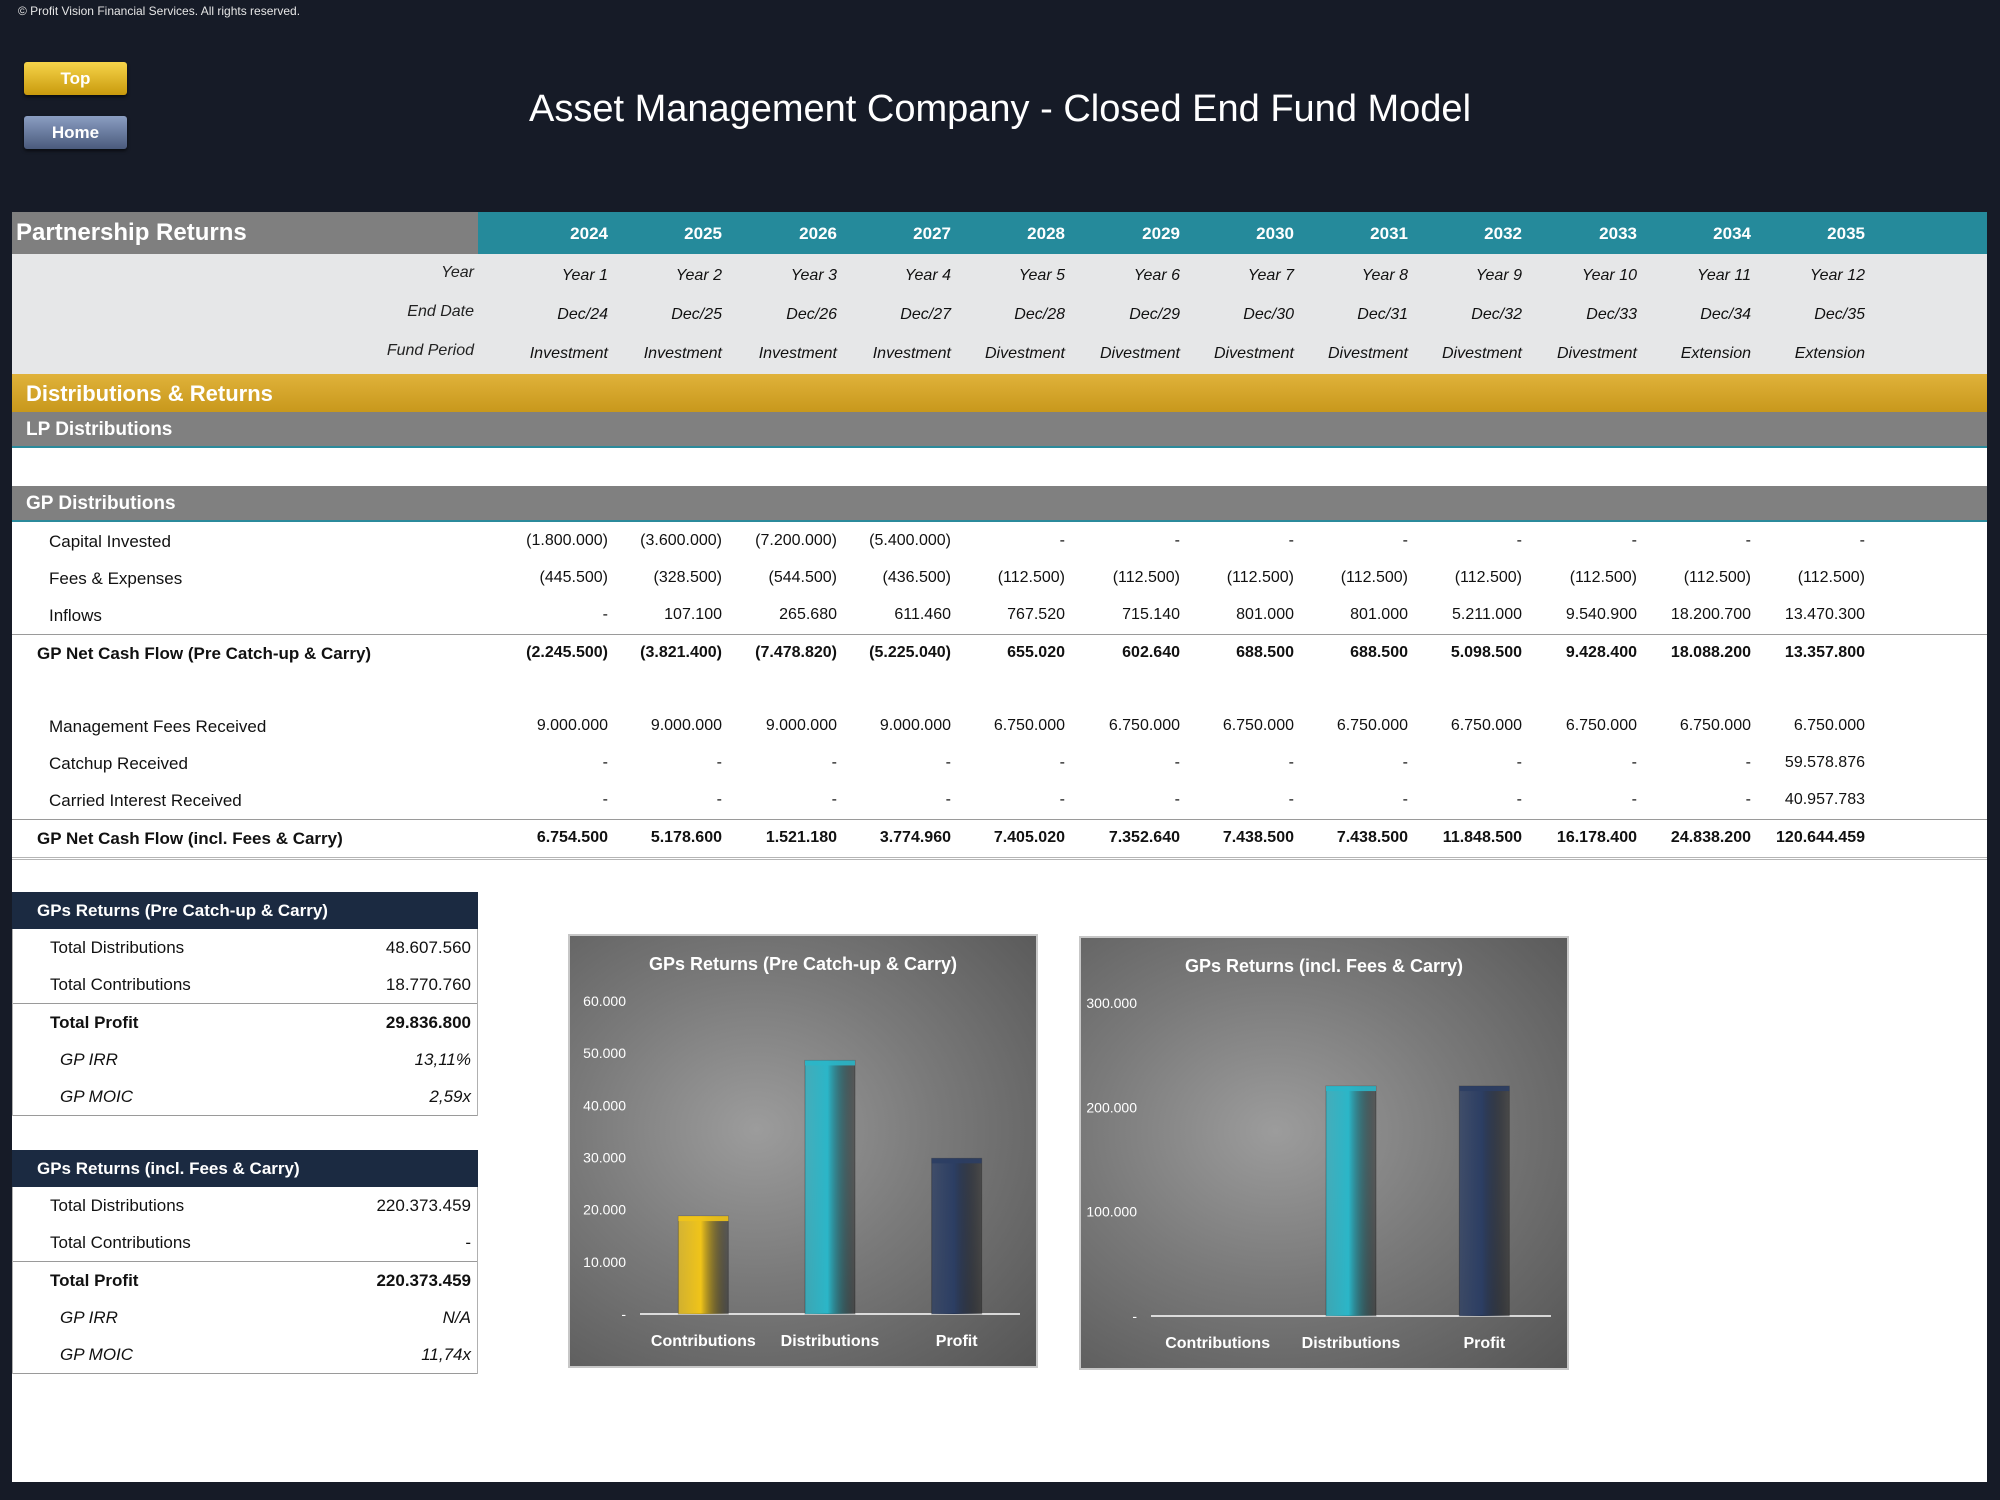 The width and height of the screenshot is (2000, 1500). Describe the element at coordinates (681, 540) in the screenshot. I see `row-value: (3.600.000)` at that location.